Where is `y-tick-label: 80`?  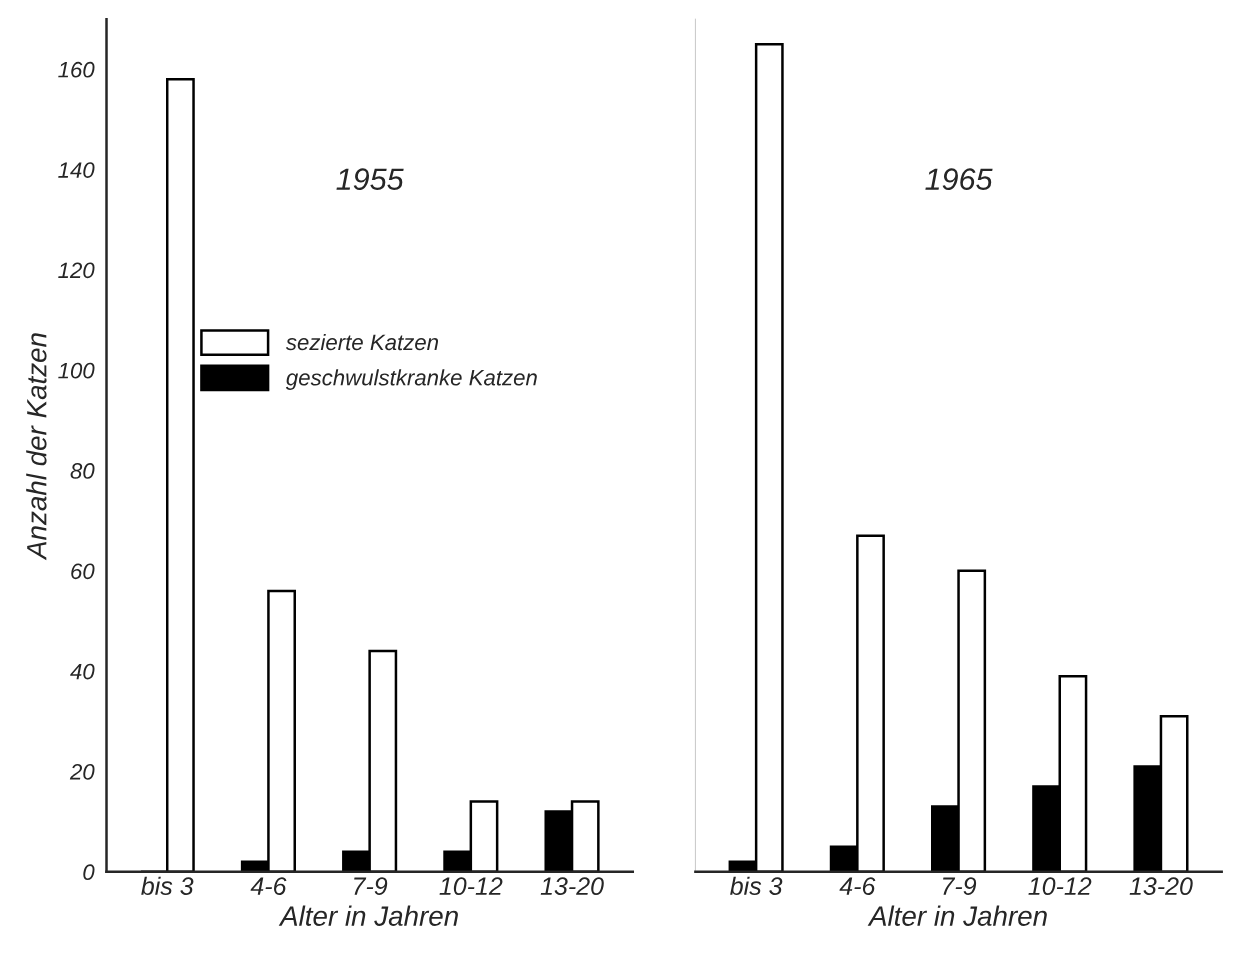 y-tick-label: 80 is located at coordinates (82, 471).